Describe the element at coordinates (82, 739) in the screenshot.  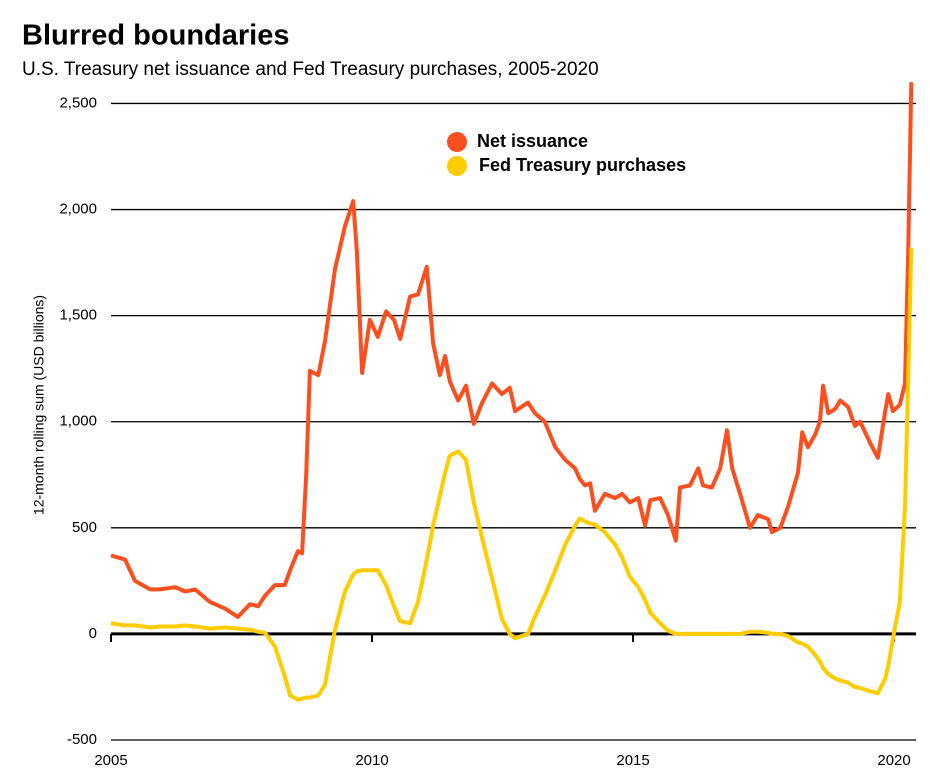
I see `y-tick-label: -500` at that location.